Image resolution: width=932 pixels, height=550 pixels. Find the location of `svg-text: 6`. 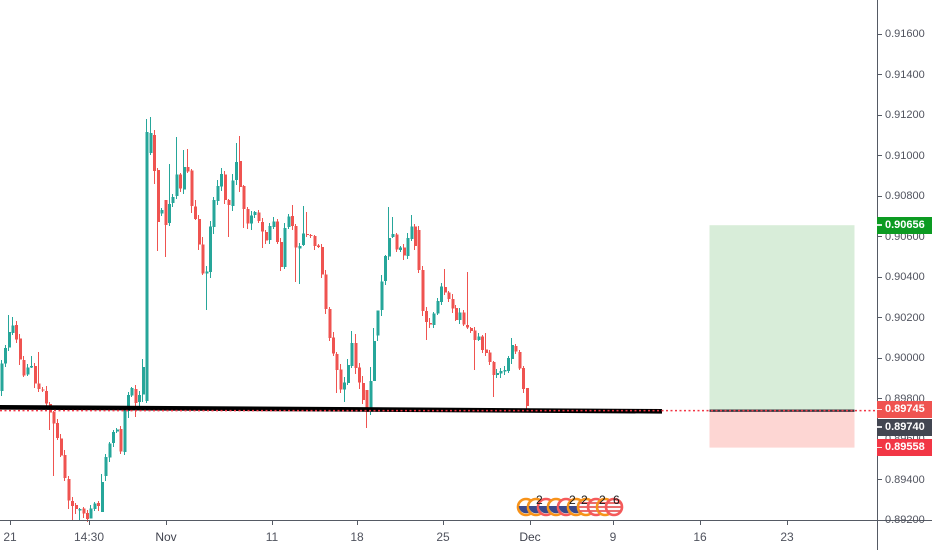

svg-text: 6 is located at coordinates (616, 500).